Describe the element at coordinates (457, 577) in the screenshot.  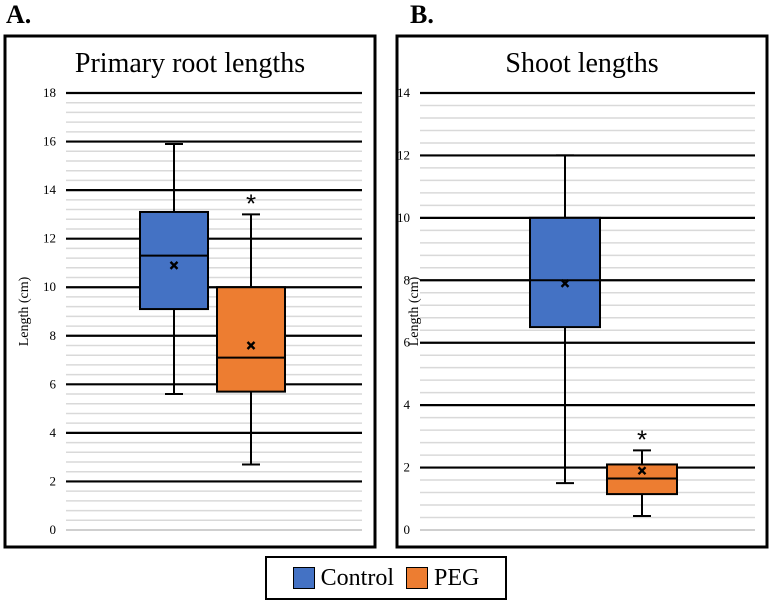
I see `legend-label-peg: PEG` at that location.